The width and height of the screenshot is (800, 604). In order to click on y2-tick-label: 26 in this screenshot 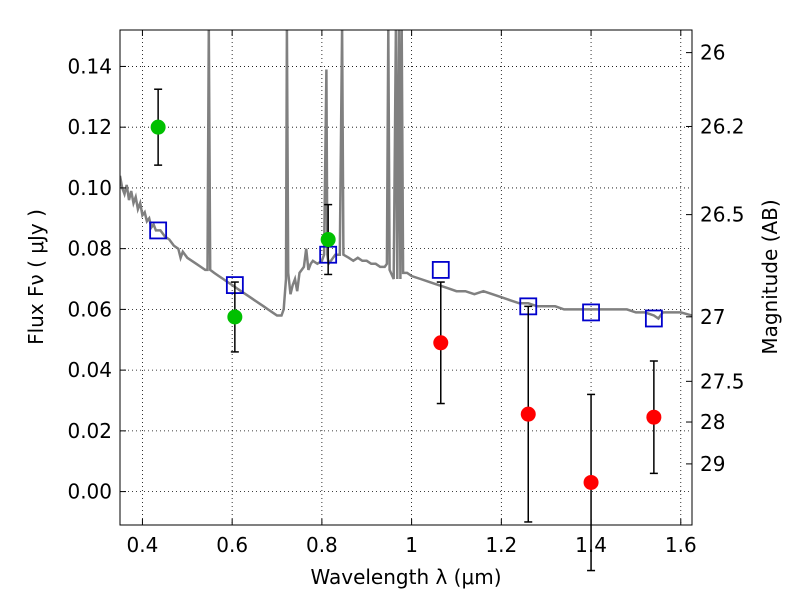, I will do `click(712, 53)`.